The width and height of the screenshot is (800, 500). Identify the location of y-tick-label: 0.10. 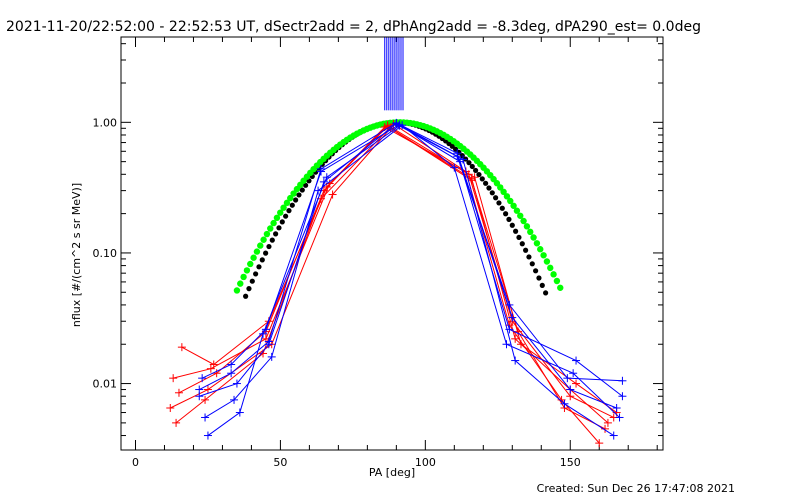
(105, 253).